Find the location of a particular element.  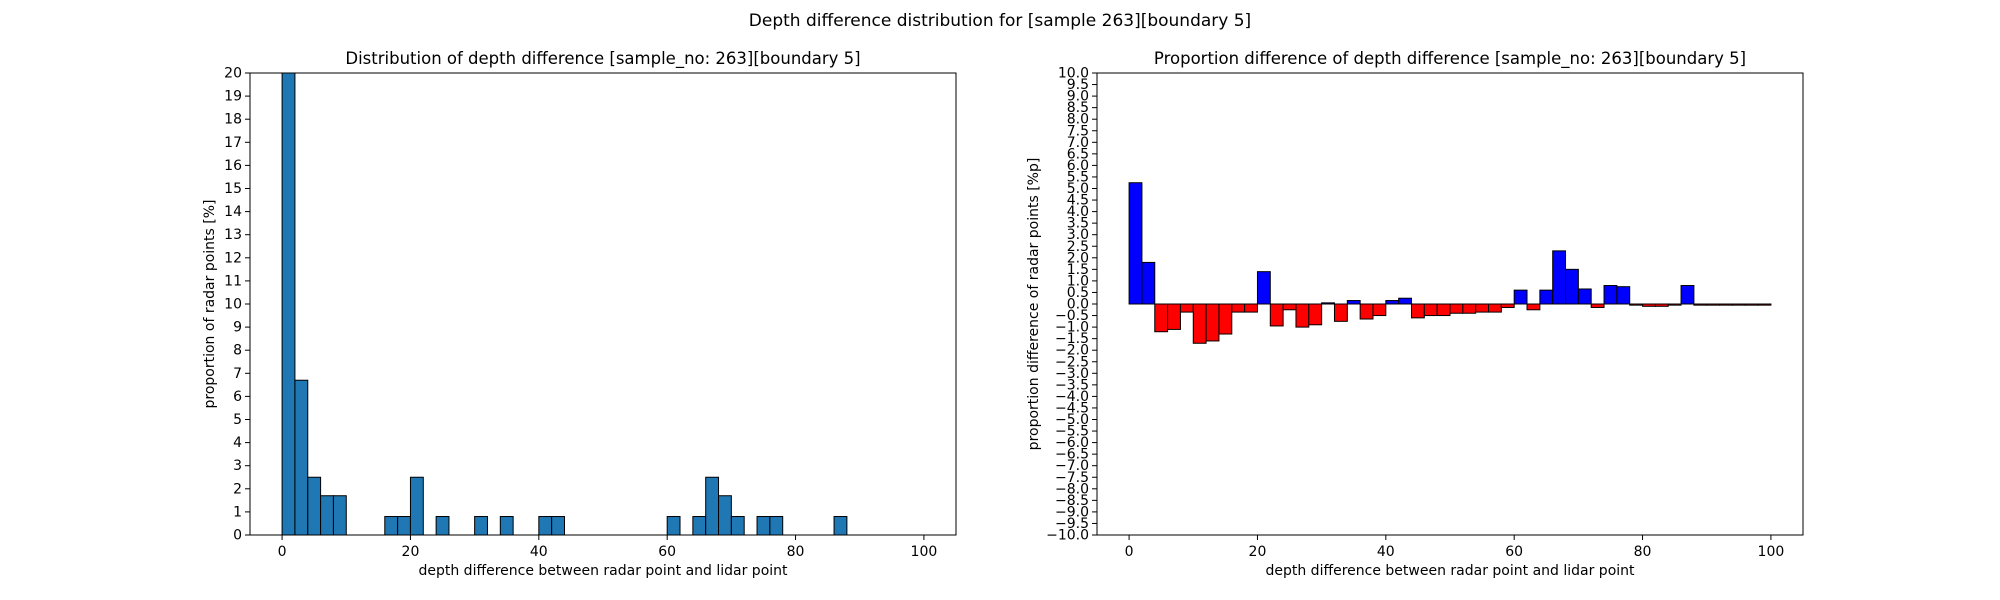

left-chart-y-tick-label: 15 is located at coordinates (233, 189).